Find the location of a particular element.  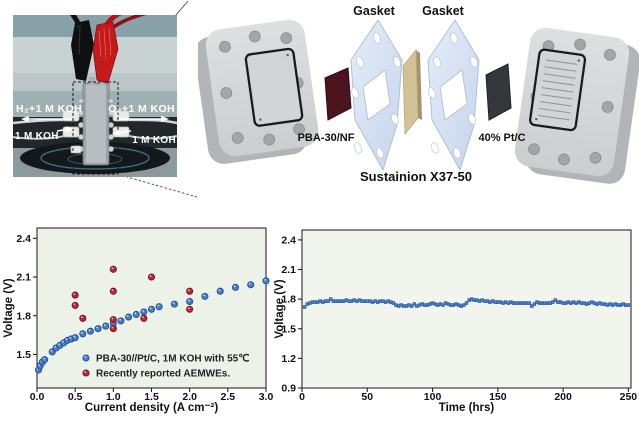

flow-field-right is located at coordinates (557, 90).